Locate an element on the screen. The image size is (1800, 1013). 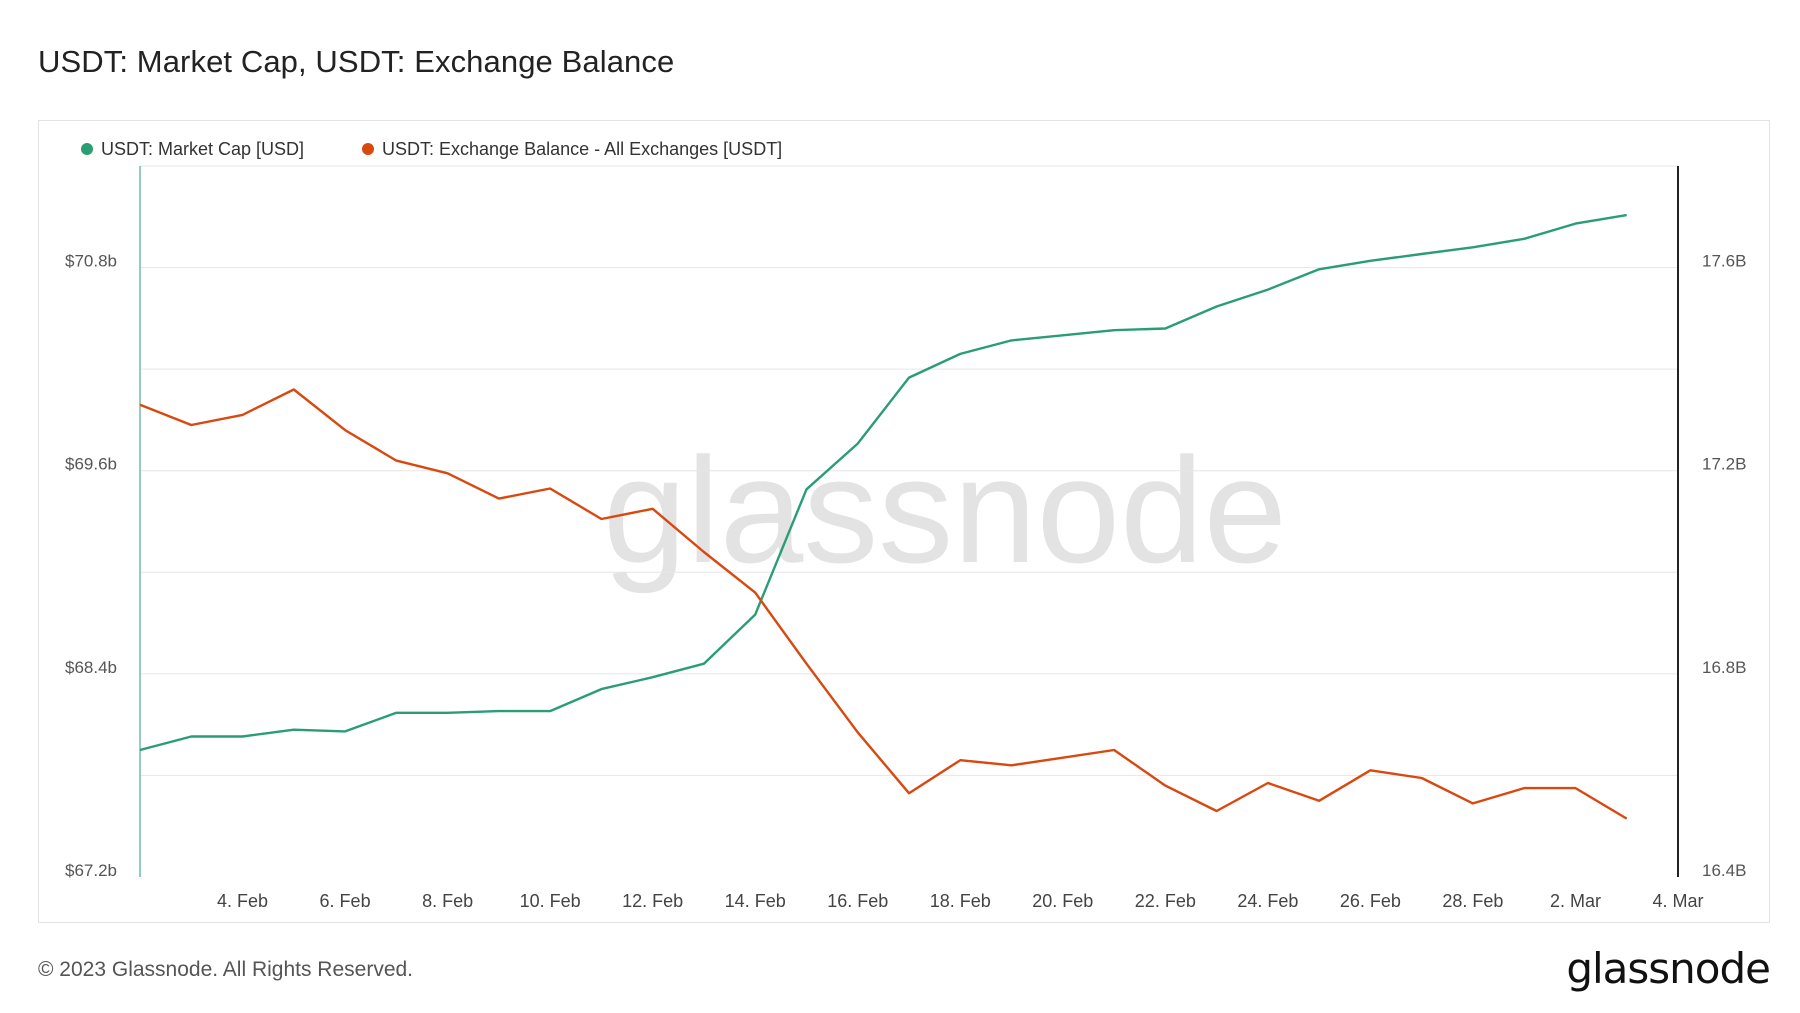
footer-copyright: © 2023 Glassnode. All Rights Reserved. is located at coordinates (226, 969).